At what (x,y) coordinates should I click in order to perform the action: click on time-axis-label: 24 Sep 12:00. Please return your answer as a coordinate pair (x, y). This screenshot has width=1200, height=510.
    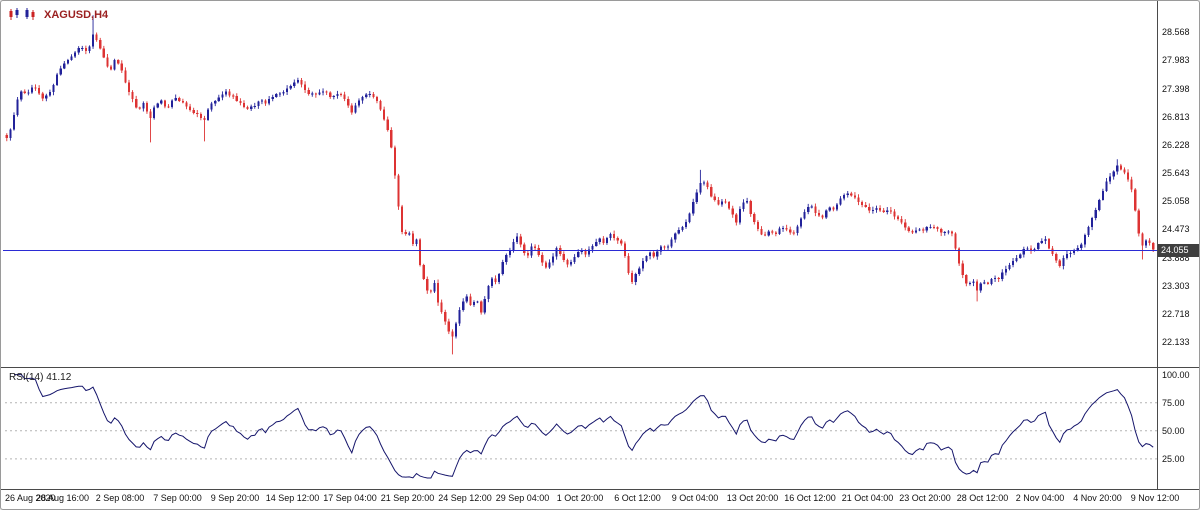
    Looking at the image, I should click on (465, 498).